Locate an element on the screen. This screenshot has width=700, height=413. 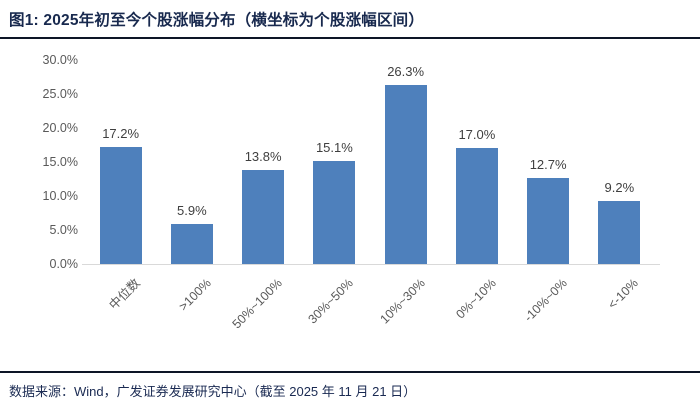
y-axis-tick-label: 15.0% is located at coordinates (60, 162).